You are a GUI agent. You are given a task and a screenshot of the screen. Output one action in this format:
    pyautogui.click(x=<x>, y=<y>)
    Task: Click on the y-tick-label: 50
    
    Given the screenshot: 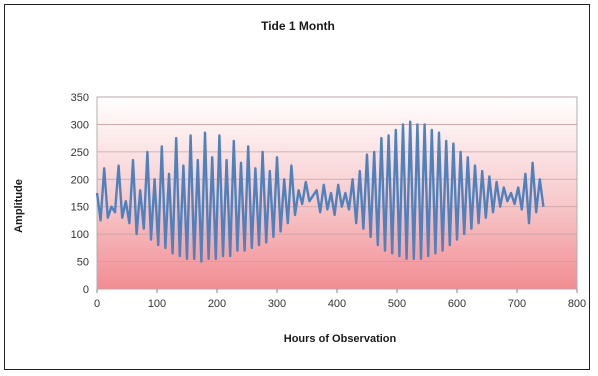 What is the action you would take?
    pyautogui.click(x=83, y=263)
    